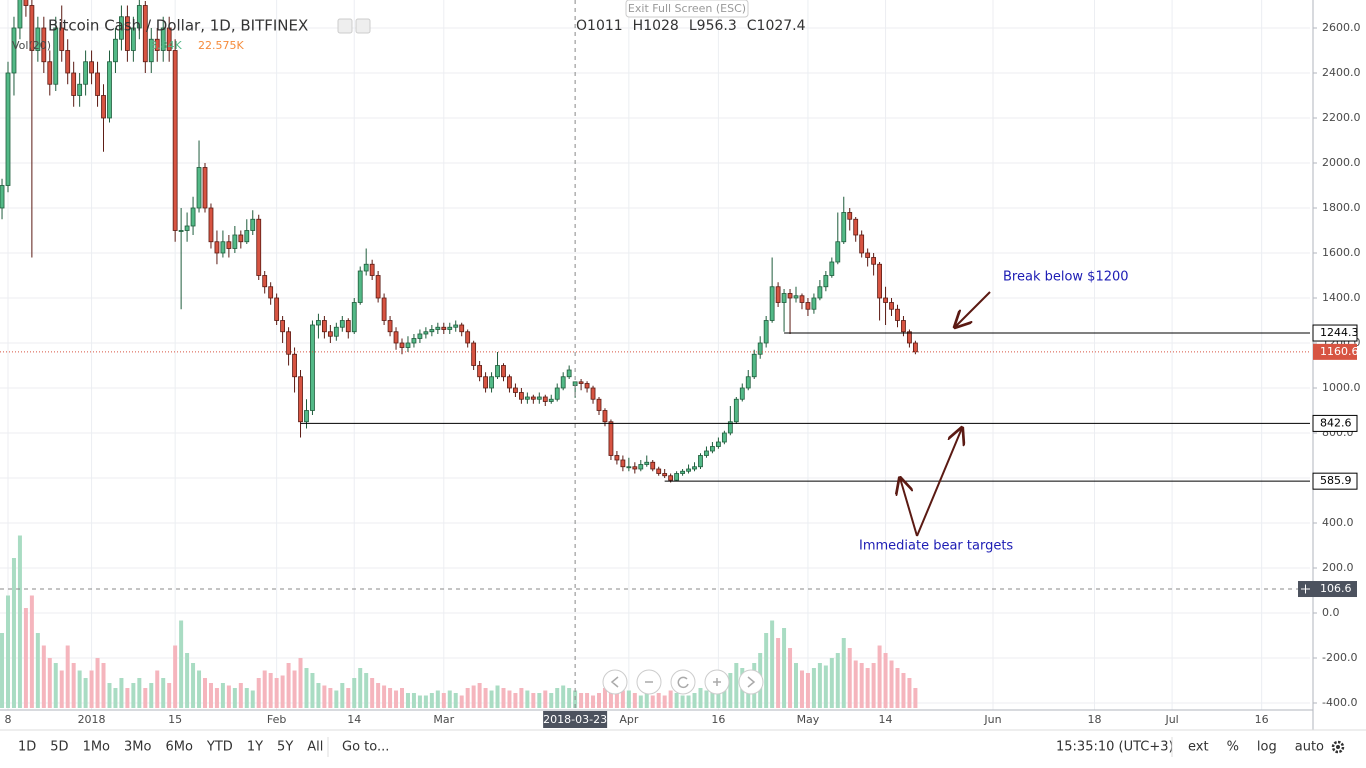 The width and height of the screenshot is (1366, 768). I want to click on scroll-left-button, so click(615, 682).